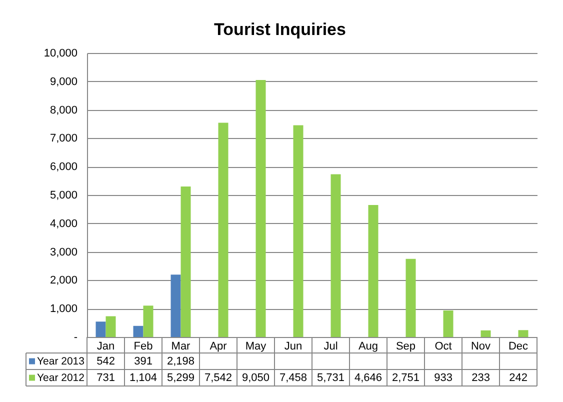 The image size is (563, 402). I want to click on data-label: 933, so click(443, 378).